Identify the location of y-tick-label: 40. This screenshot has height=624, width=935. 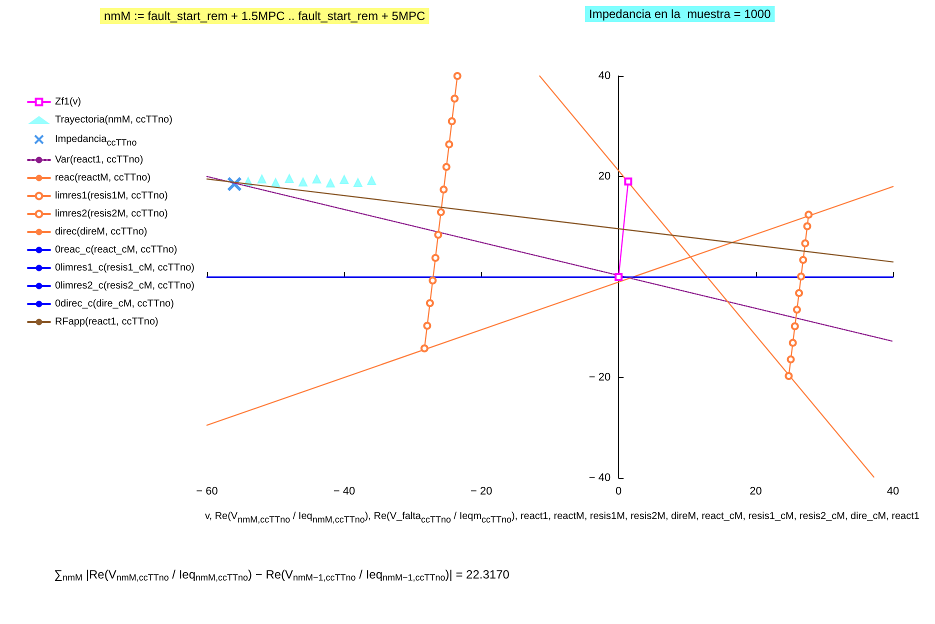
(604, 76).